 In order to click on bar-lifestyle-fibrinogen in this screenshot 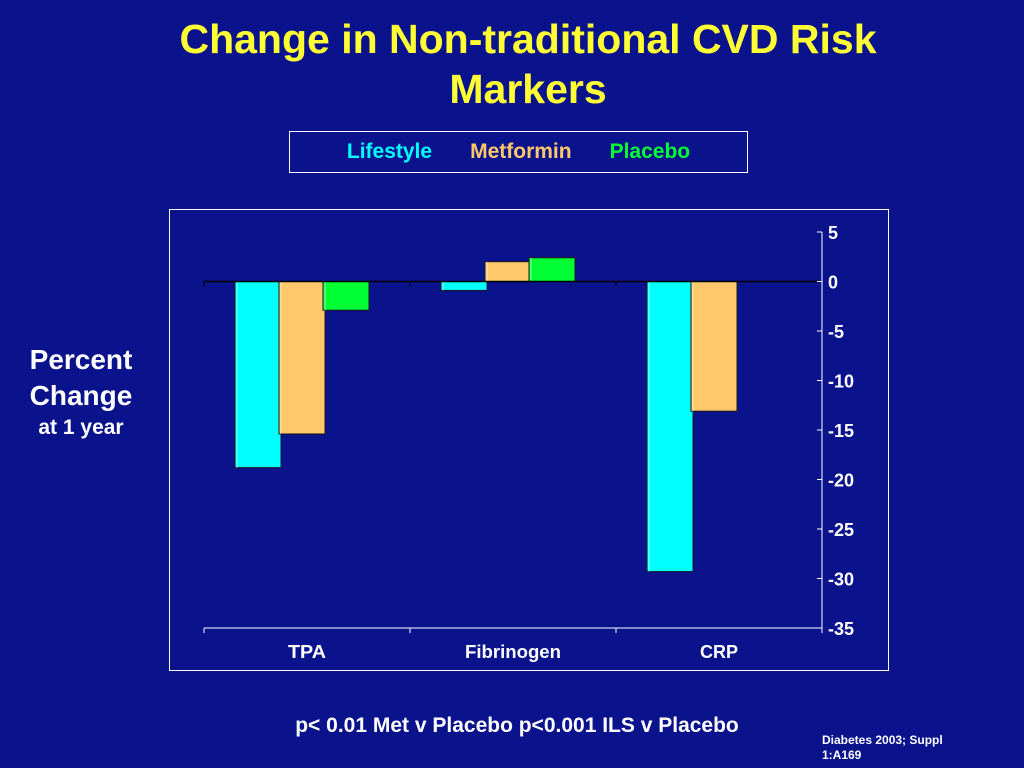, I will do `click(464, 286)`.